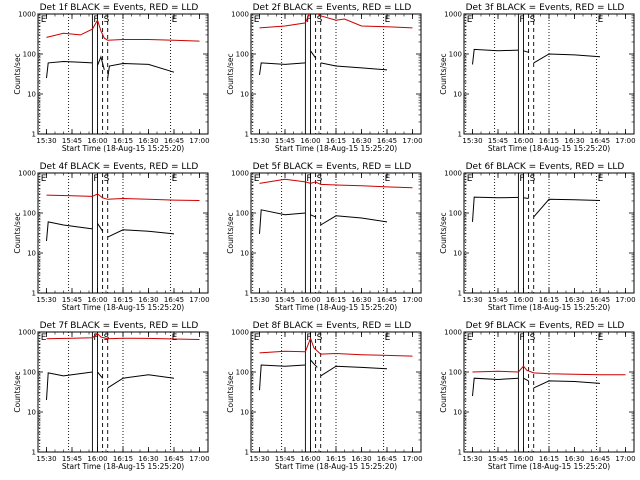 The height and width of the screenshot is (480, 640). What do you see at coordinates (119, 326) in the screenshot?
I see `chart-title: Det 7f BLACK = Events, RED = LLD` at bounding box center [119, 326].